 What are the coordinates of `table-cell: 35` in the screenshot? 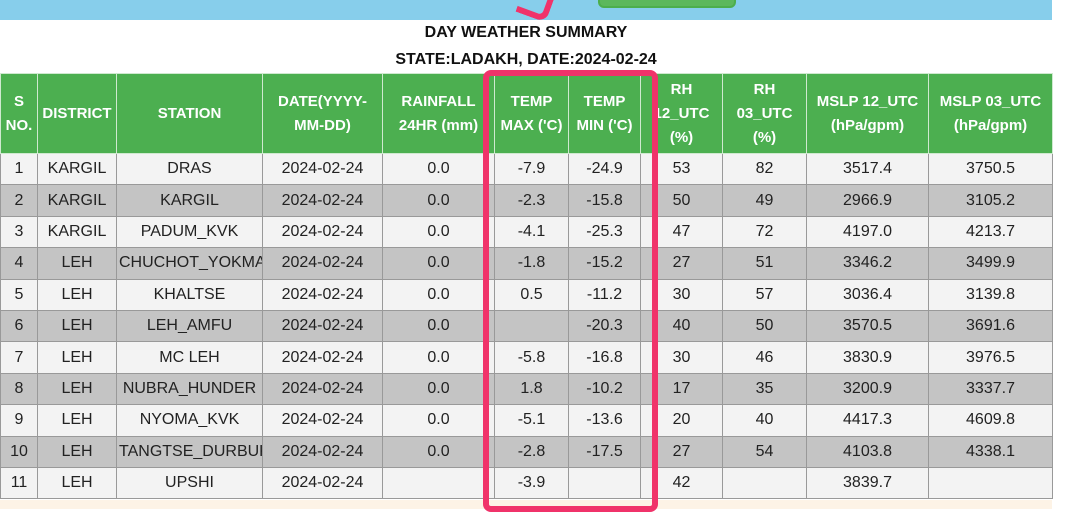 It's located at (764, 389).